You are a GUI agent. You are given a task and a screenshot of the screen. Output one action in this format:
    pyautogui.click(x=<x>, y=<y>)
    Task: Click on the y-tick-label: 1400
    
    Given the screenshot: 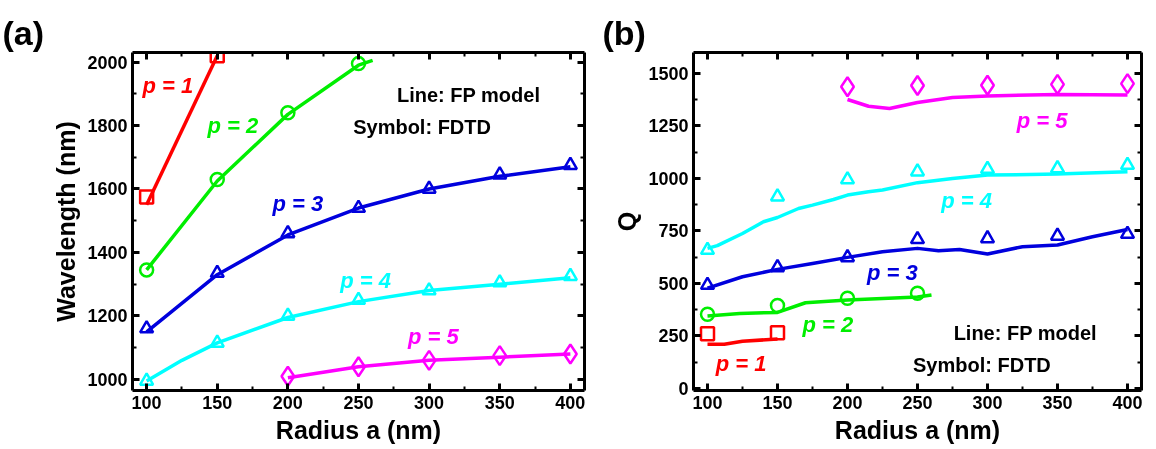 What is the action you would take?
    pyautogui.click(x=107, y=252)
    